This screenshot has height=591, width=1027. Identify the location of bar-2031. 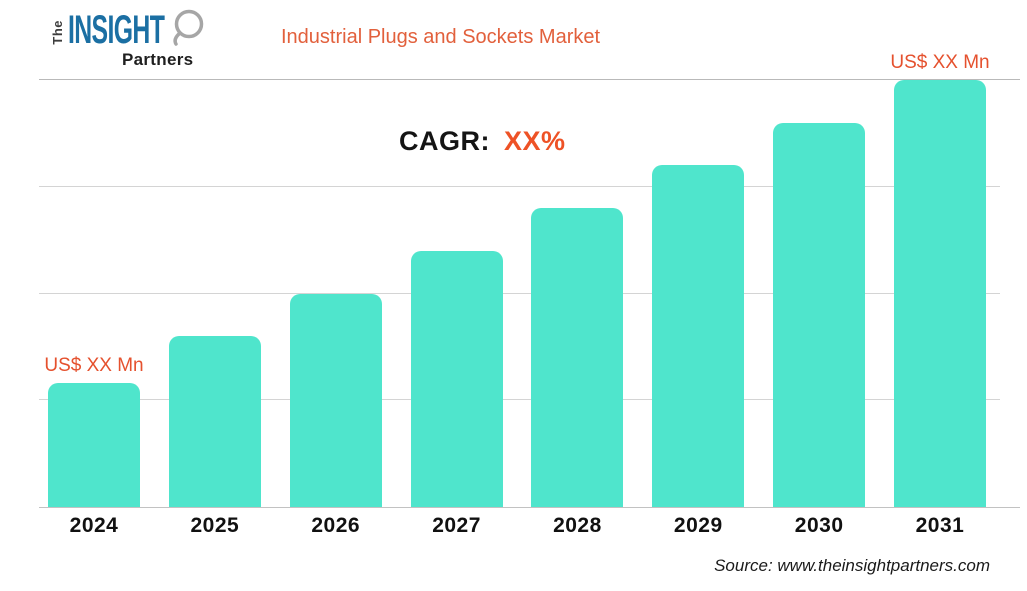
(939, 293).